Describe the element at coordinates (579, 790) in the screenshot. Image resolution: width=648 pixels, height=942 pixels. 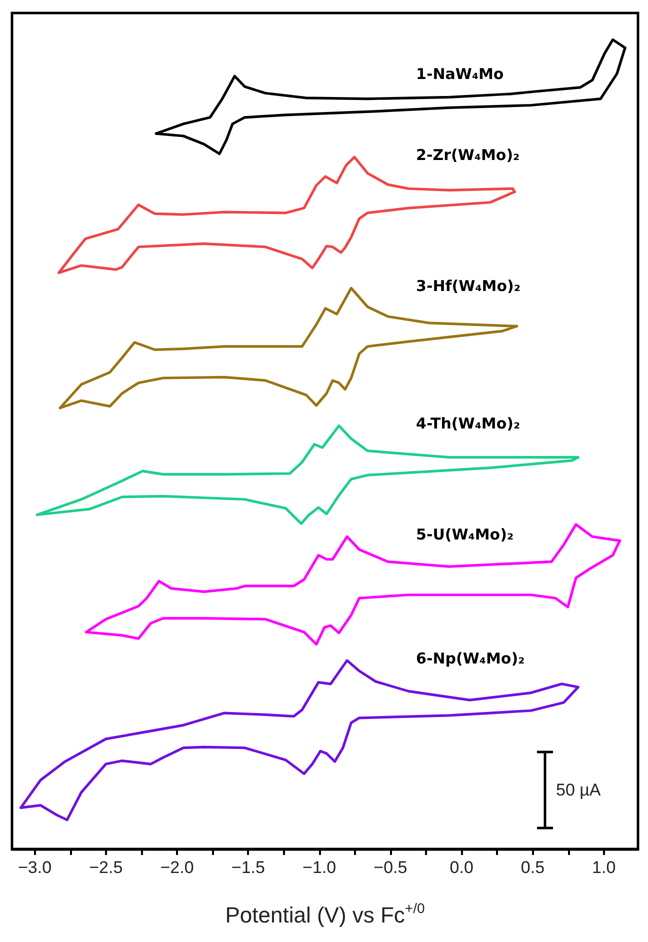
I see `annotation: 50 µA` at that location.